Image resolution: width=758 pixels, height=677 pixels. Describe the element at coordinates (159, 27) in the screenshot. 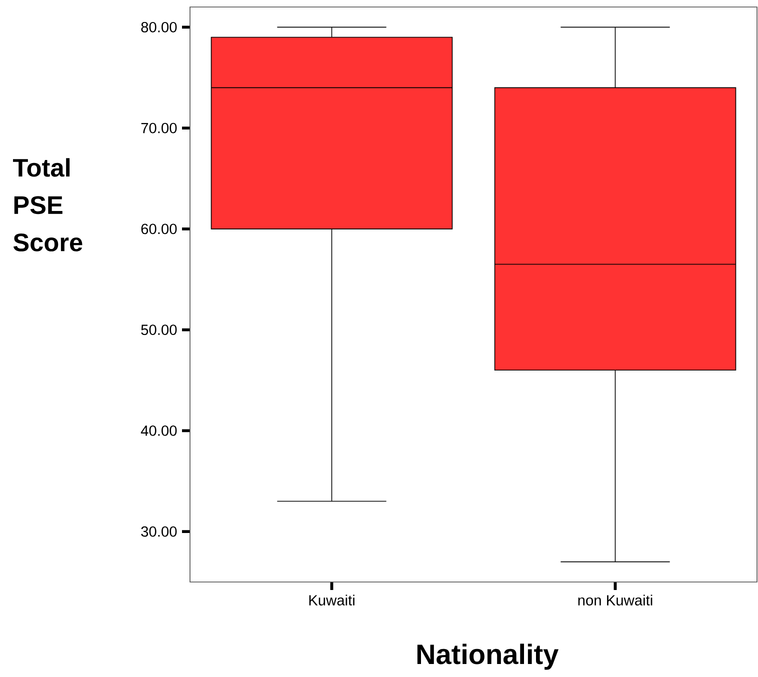

I see `y-tick-label: 80.00` at that location.